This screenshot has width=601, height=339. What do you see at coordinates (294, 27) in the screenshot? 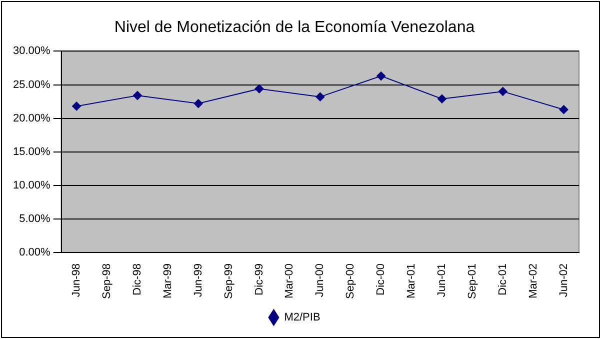
I see `chart-title: Nivel de Monetización de la Economía Venezolana` at bounding box center [294, 27].